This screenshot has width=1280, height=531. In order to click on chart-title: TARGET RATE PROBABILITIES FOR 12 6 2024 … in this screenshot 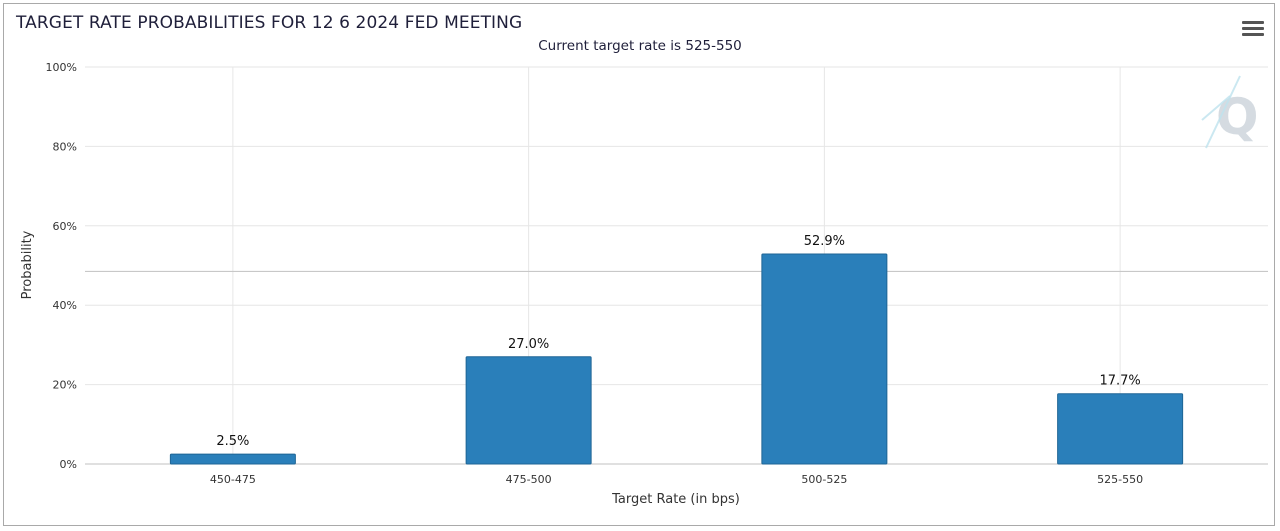, I will do `click(269, 23)`.